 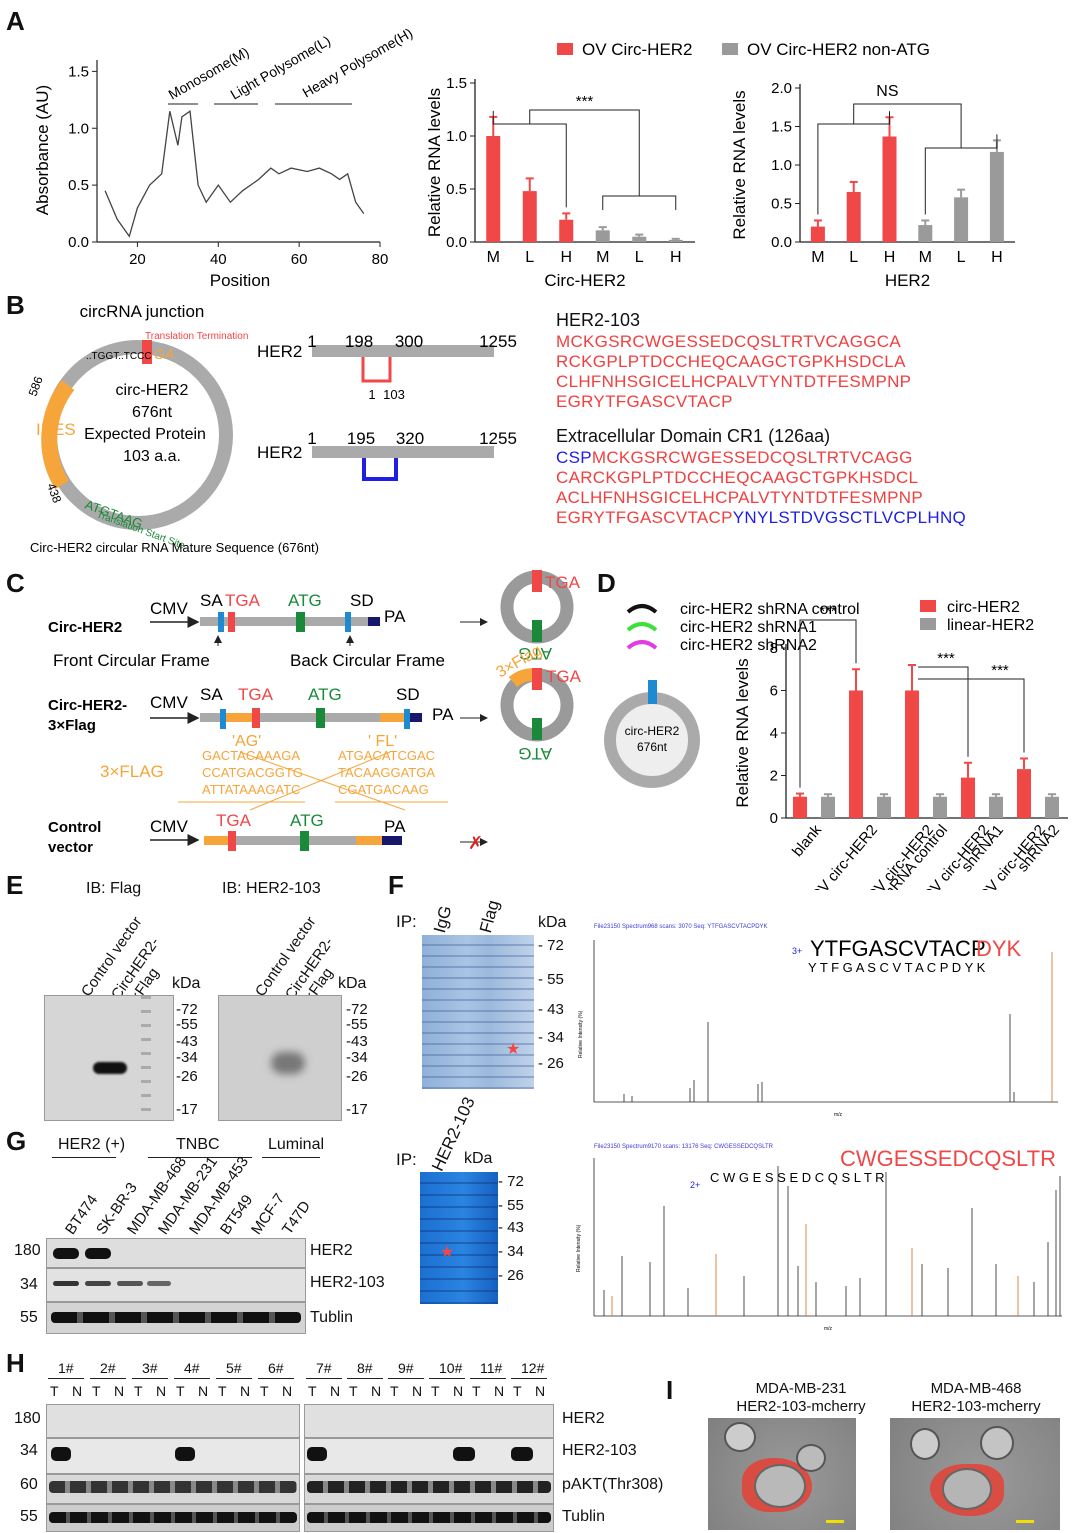 What do you see at coordinates (108, 1368) in the screenshot?
I see `h-sample-label: 2#` at bounding box center [108, 1368].